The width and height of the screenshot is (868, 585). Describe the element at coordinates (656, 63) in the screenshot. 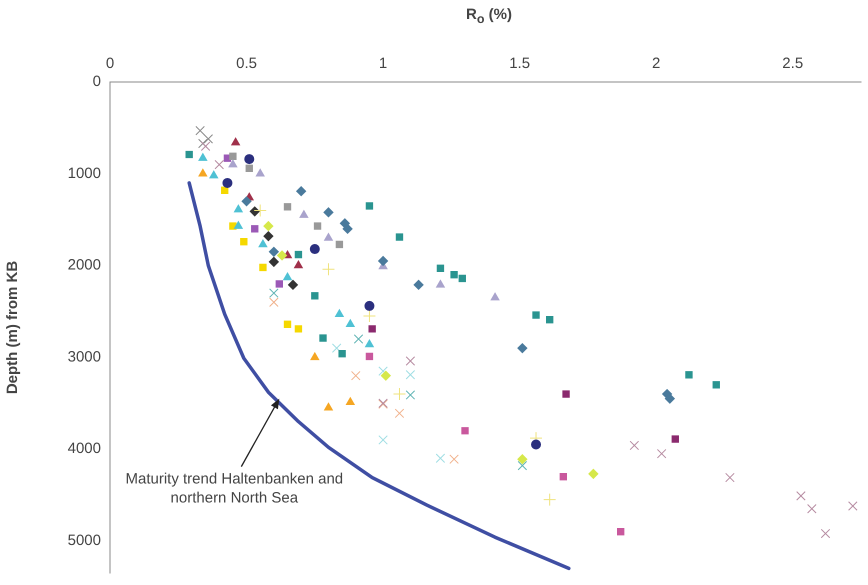

I see `x-tick-label: 2` at that location.